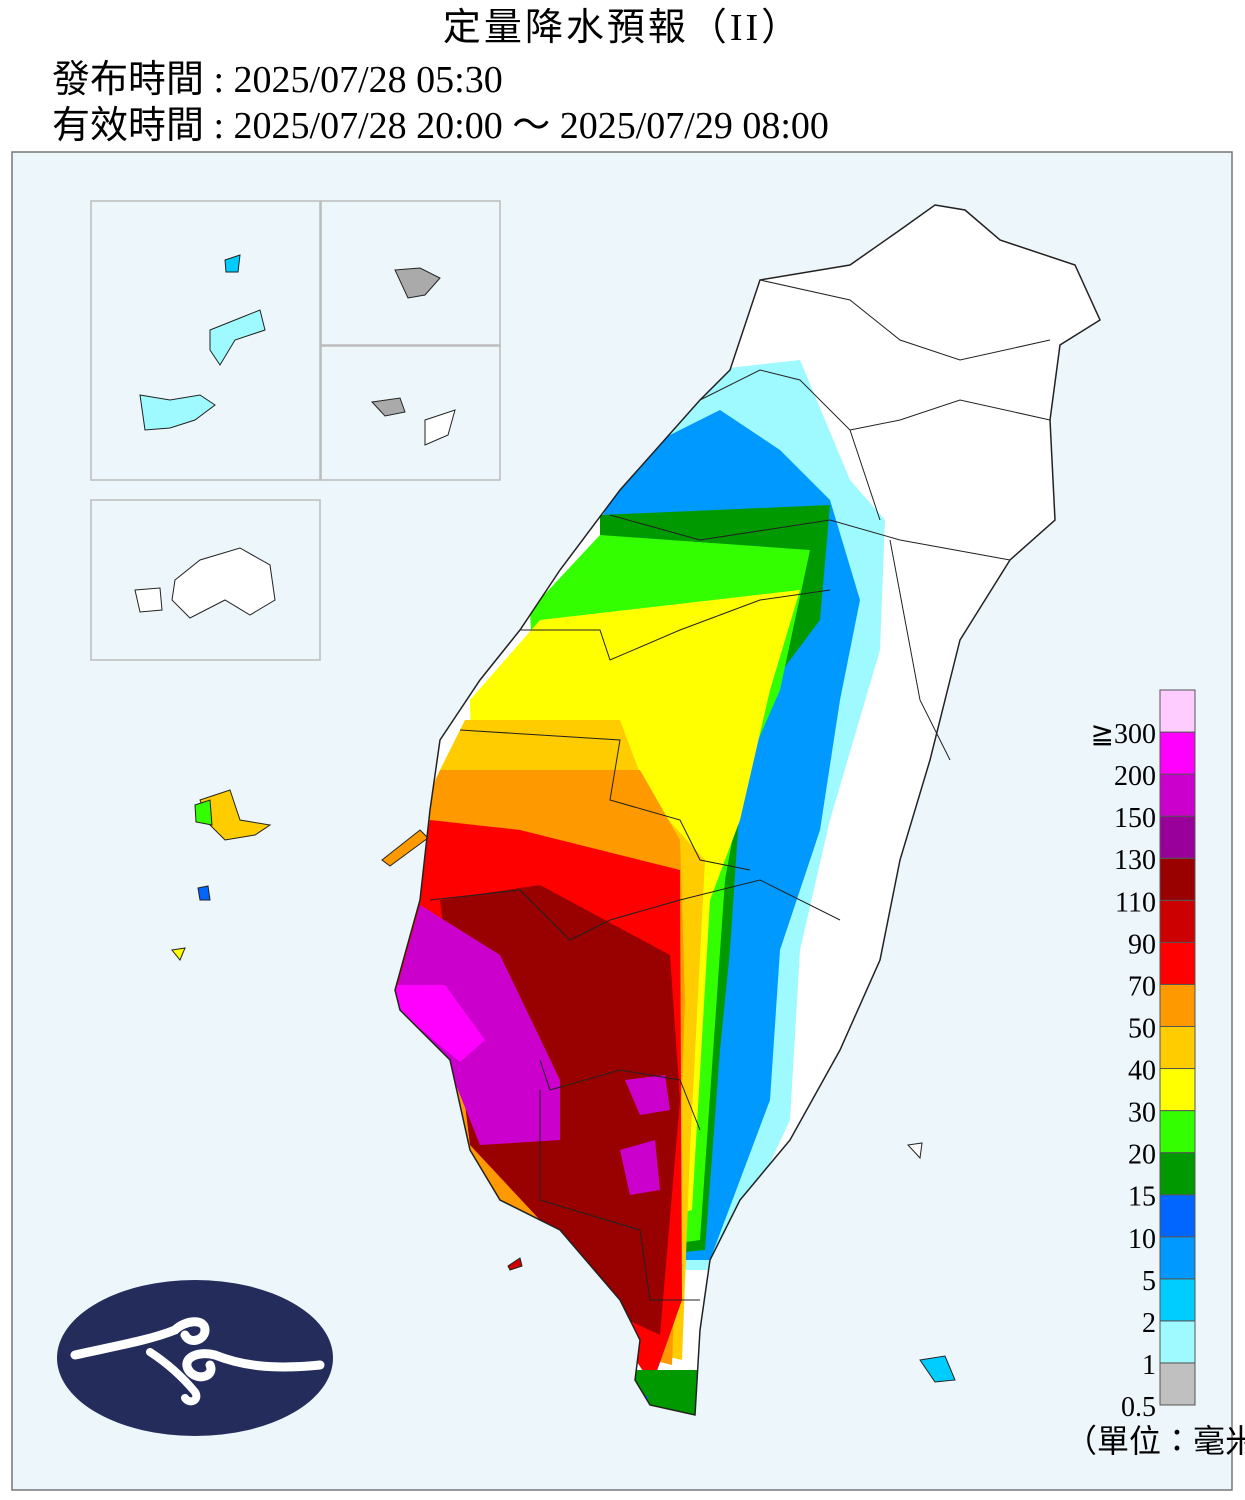 The height and width of the screenshot is (1500, 1245). What do you see at coordinates (1142, 1028) in the screenshot?
I see `legend-label: 50` at bounding box center [1142, 1028].